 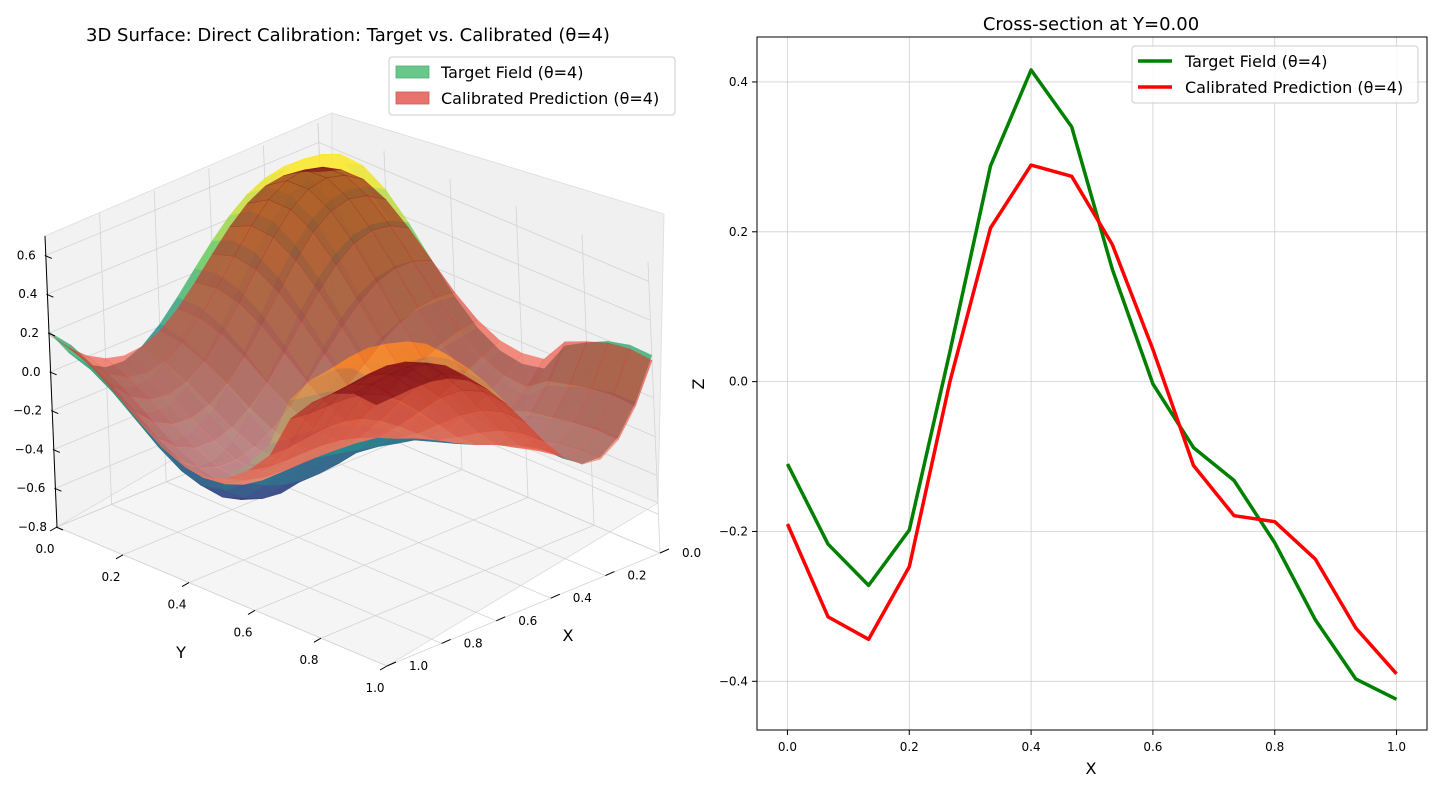 I want to click on z-tick-label: 0.2, so click(x=29, y=333).